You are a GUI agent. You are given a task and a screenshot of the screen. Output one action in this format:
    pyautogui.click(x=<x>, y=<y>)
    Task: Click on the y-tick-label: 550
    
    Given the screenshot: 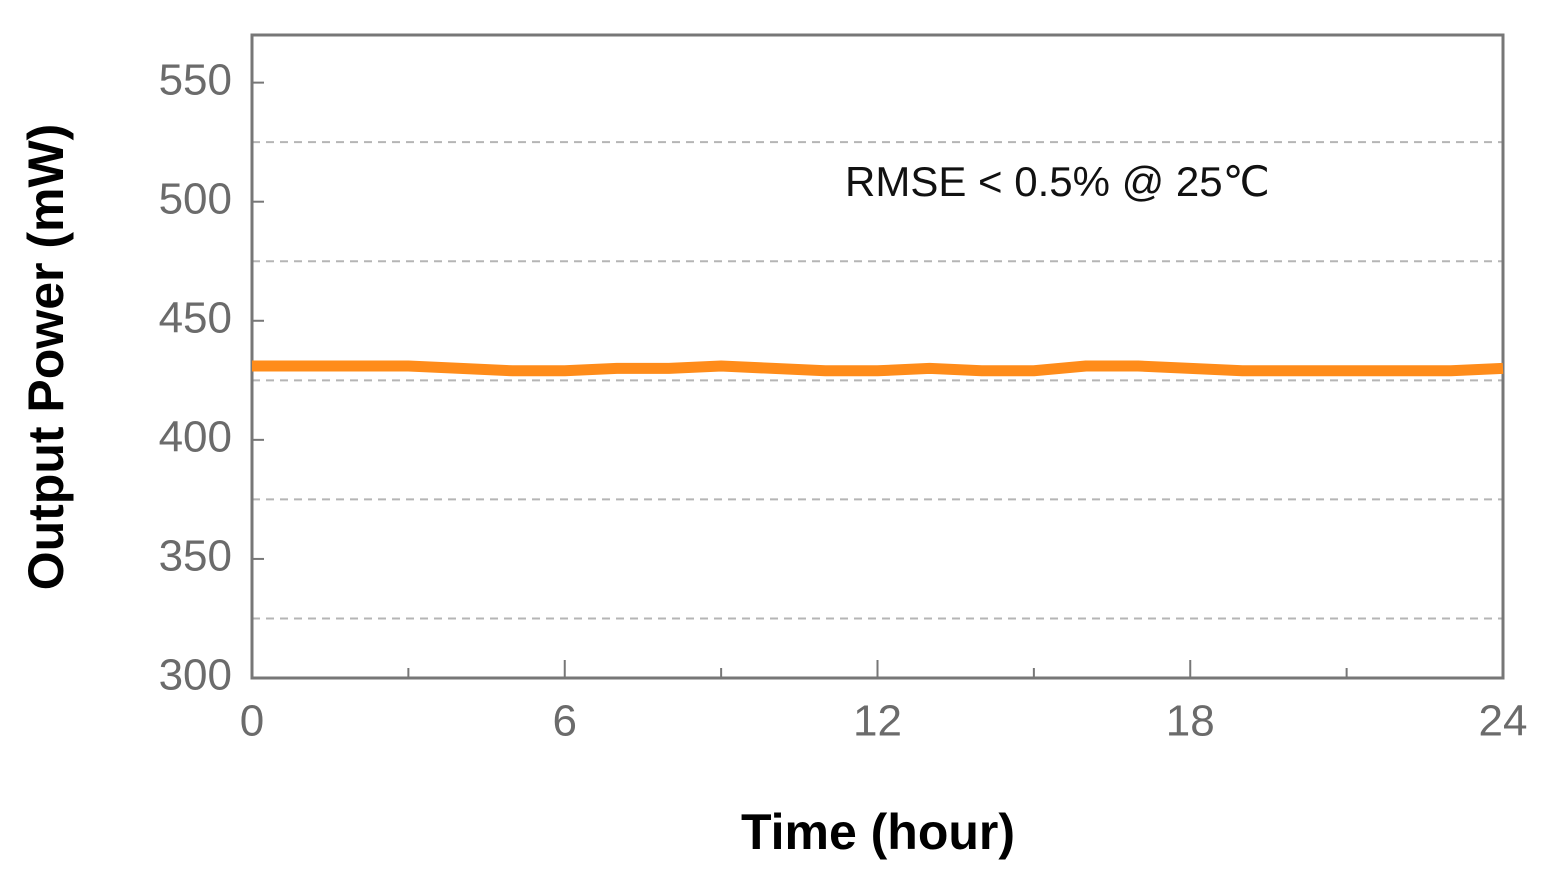 What is the action you would take?
    pyautogui.click(x=195, y=79)
    